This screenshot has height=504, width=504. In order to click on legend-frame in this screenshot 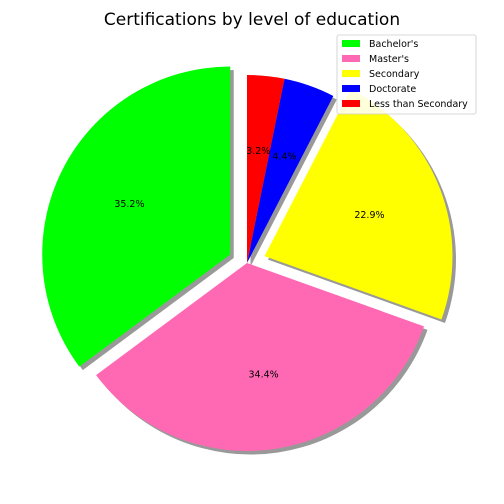, I will do `click(406, 74)`.